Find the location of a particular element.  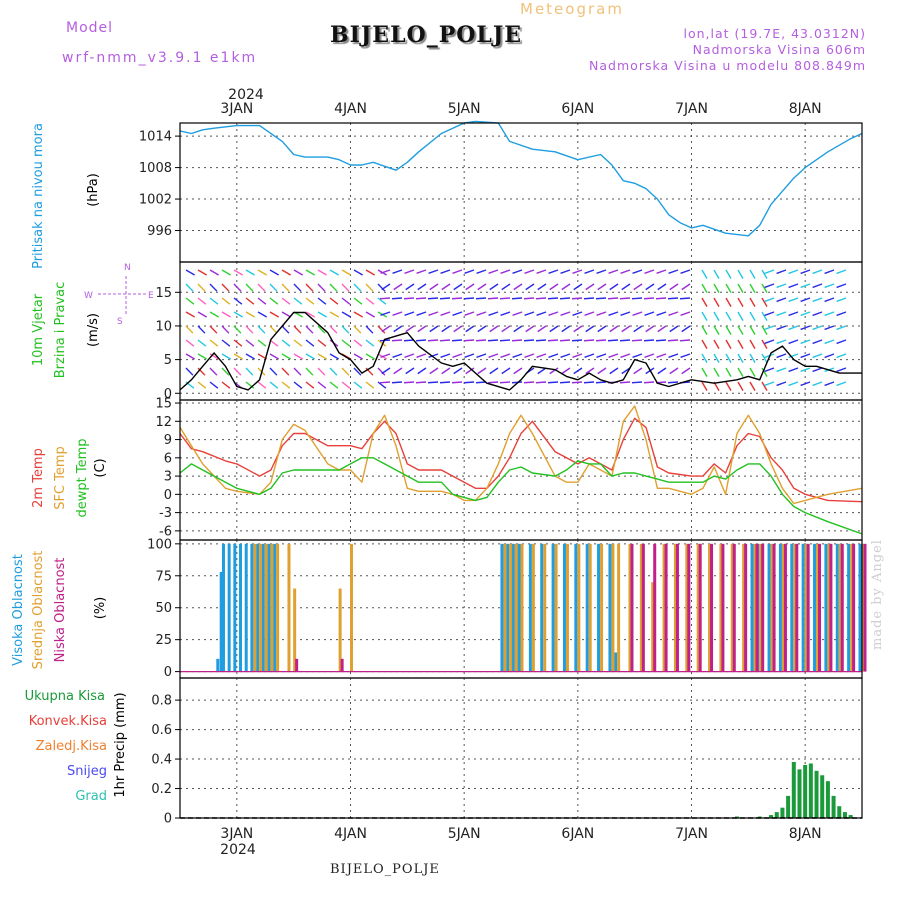

bottom-date-tick: 6JAN is located at coordinates (577, 834).